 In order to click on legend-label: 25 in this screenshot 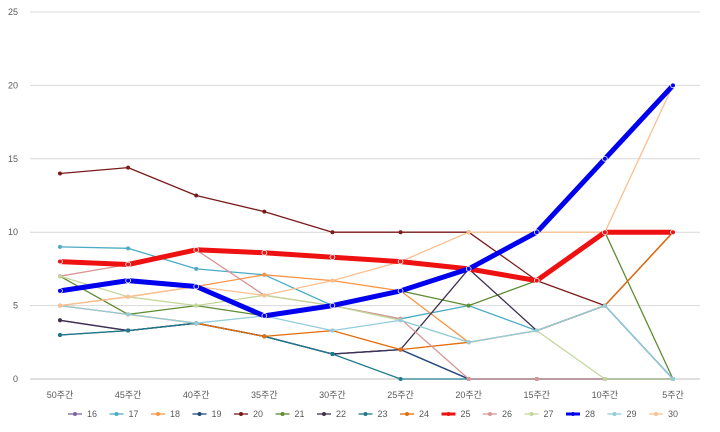, I will do `click(466, 414)`.